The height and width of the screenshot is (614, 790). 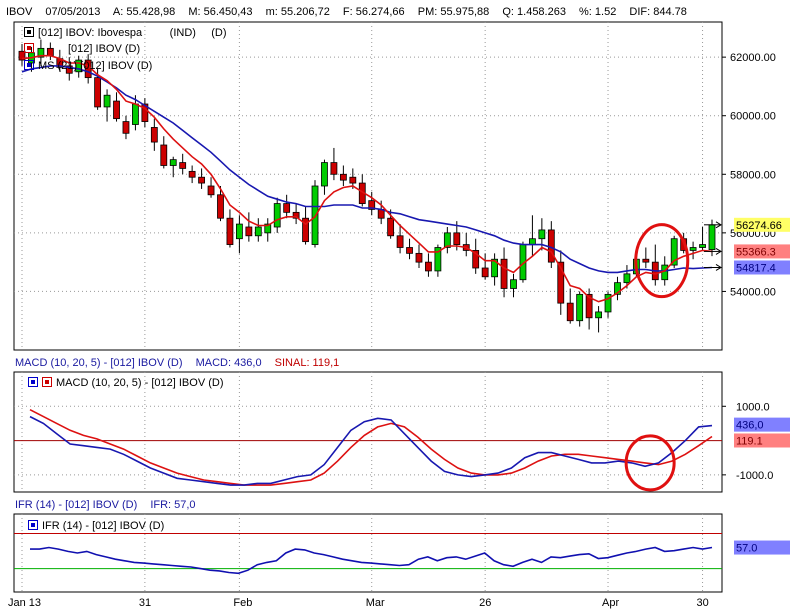 What do you see at coordinates (650, 463) in the screenshot?
I see `highlight-circle-macd` at bounding box center [650, 463].